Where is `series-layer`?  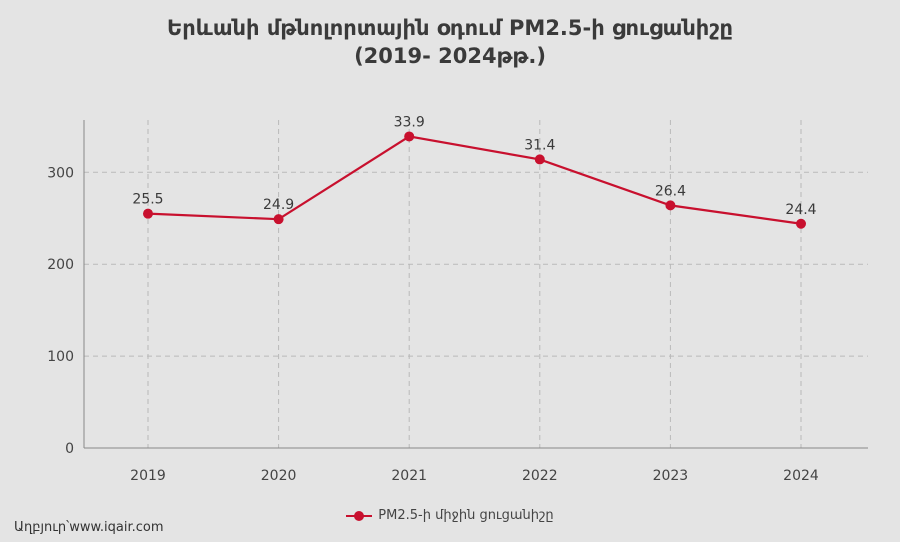
series-layer is located at coordinates (474, 180).